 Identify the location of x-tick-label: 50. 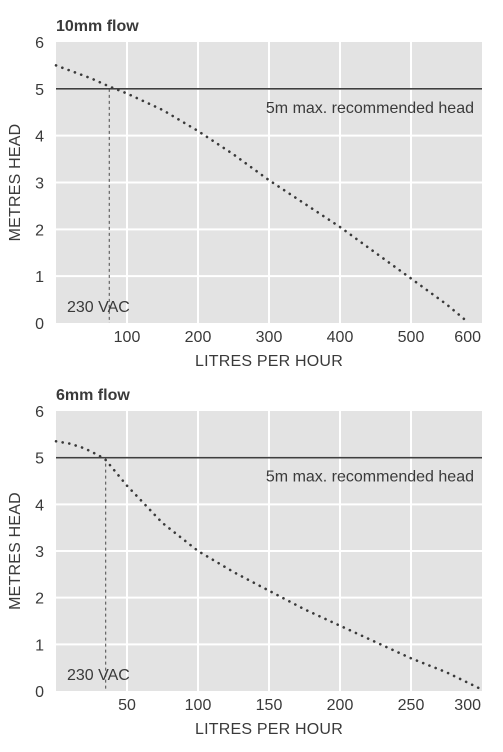
(127, 705).